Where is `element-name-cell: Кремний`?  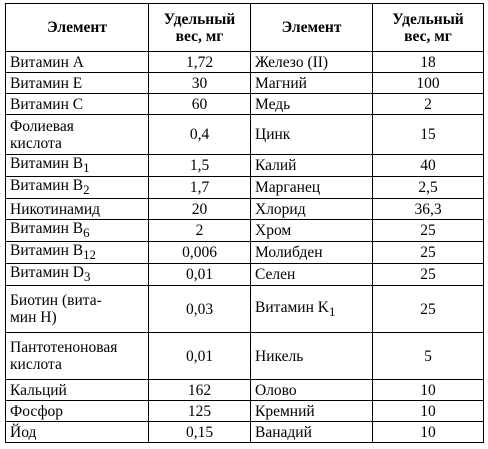 element-name-cell: Кремний is located at coordinates (311, 411).